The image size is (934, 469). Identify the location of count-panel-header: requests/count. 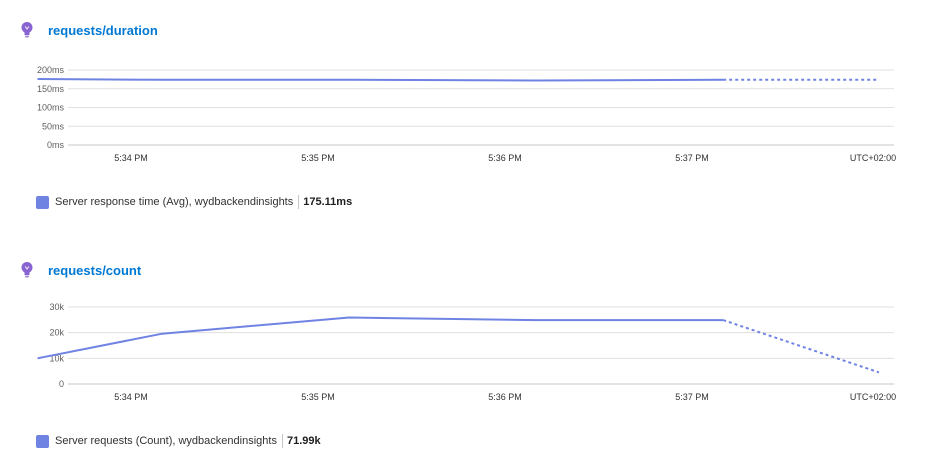
(80, 270).